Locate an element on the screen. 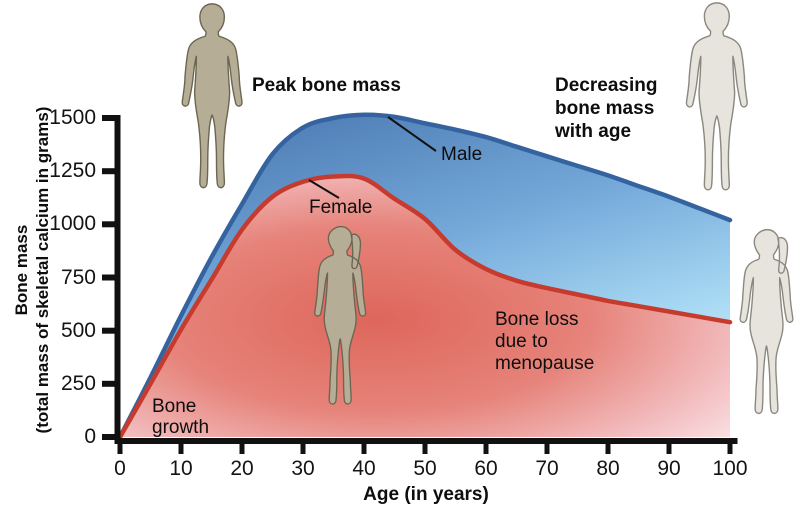  x-tick-label: 0 is located at coordinates (120, 468).